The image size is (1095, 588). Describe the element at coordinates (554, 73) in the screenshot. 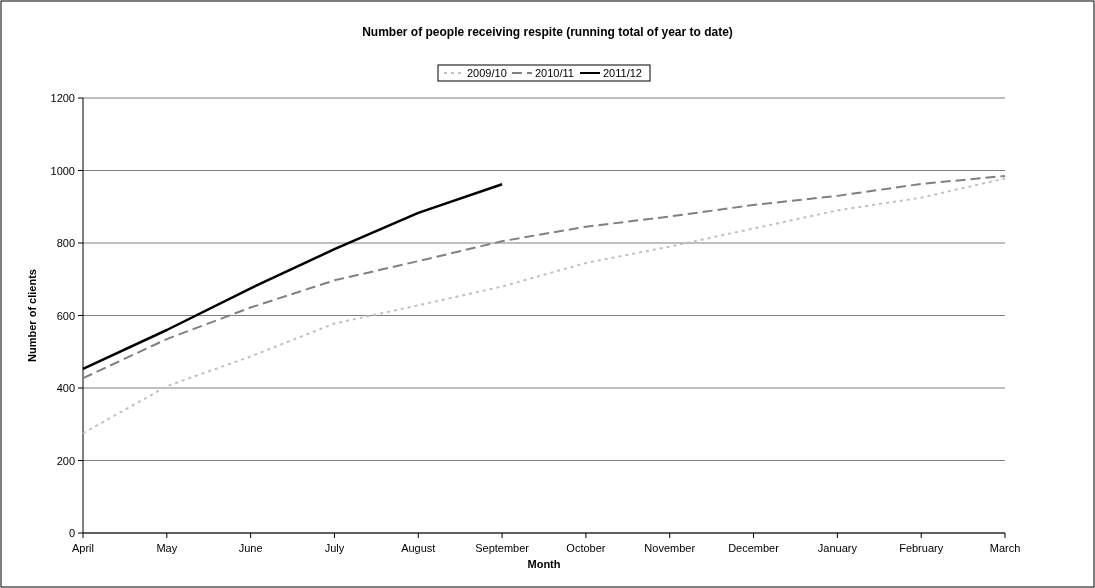

I see `legend-label: 2010/11` at that location.